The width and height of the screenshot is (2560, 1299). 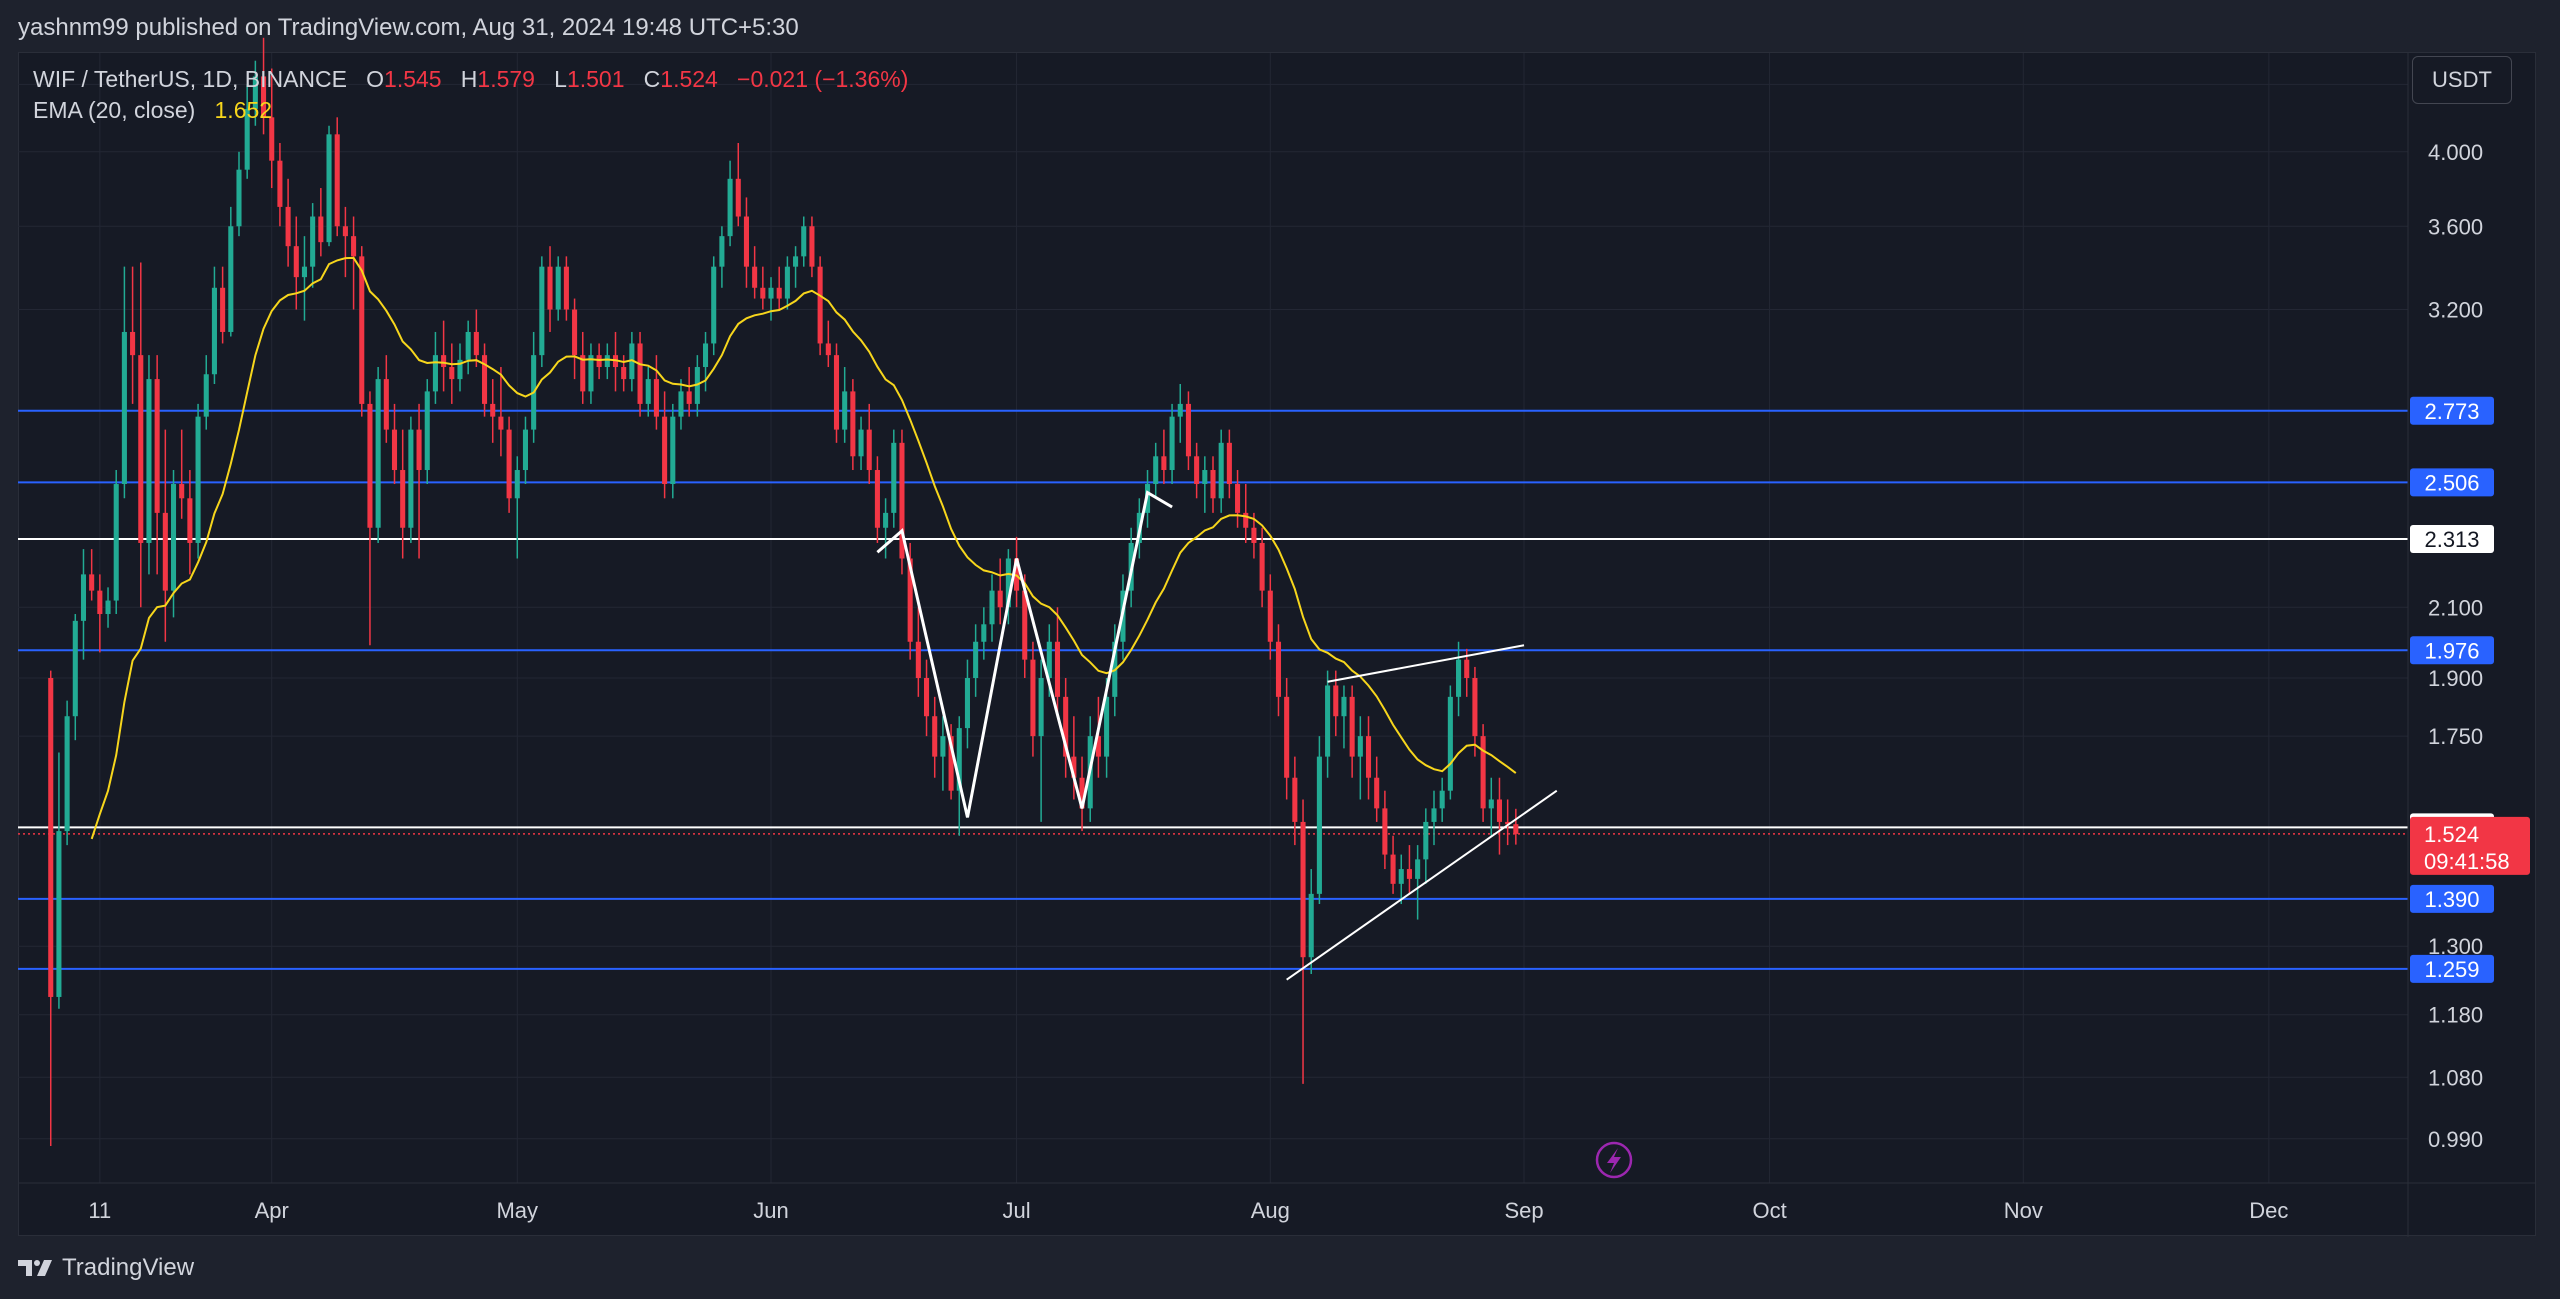 I want to click on tradingview-brand: TradingView, so click(x=106, y=1268).